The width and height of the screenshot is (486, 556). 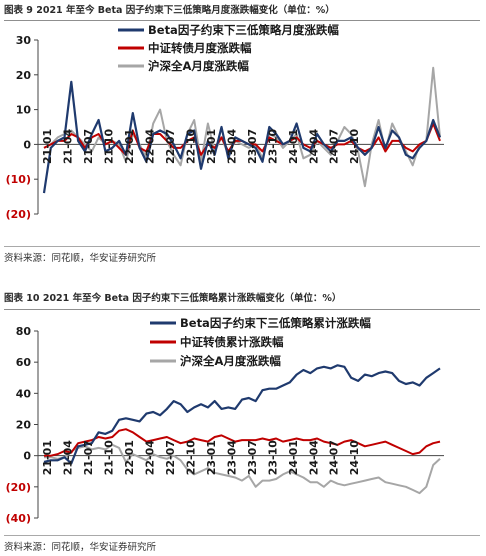 What do you see at coordinates (200, 48) in the screenshot?
I see `legend-label: 中证转债月度涨跌幅` at bounding box center [200, 48].